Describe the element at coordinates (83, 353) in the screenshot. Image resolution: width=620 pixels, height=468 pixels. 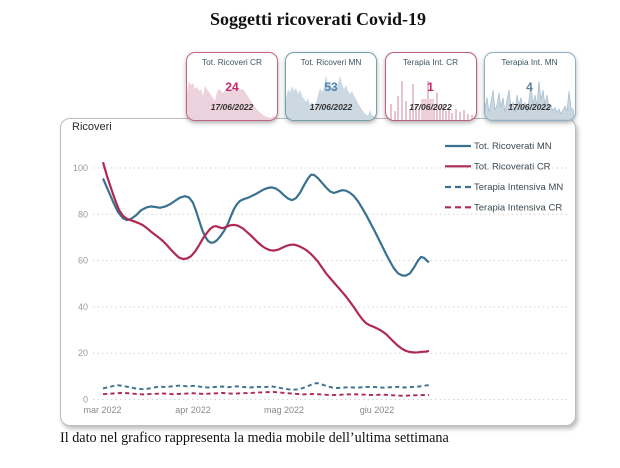
I see `svg-text: 20` at that location.